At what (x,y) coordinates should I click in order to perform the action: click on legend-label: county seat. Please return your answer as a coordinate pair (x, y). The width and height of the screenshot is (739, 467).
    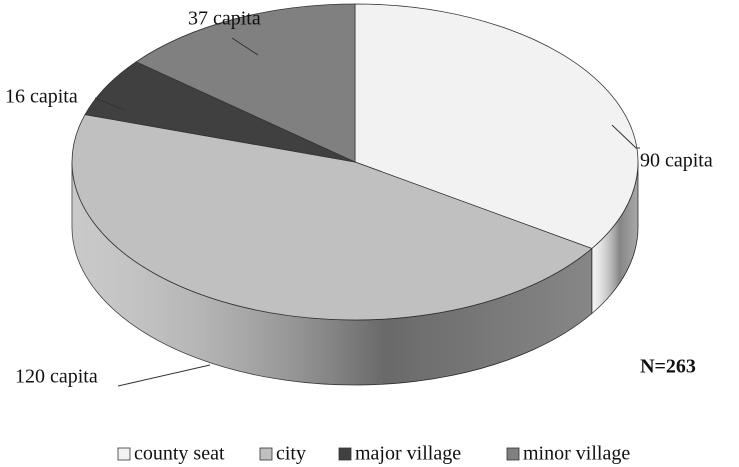
    Looking at the image, I should click on (179, 454).